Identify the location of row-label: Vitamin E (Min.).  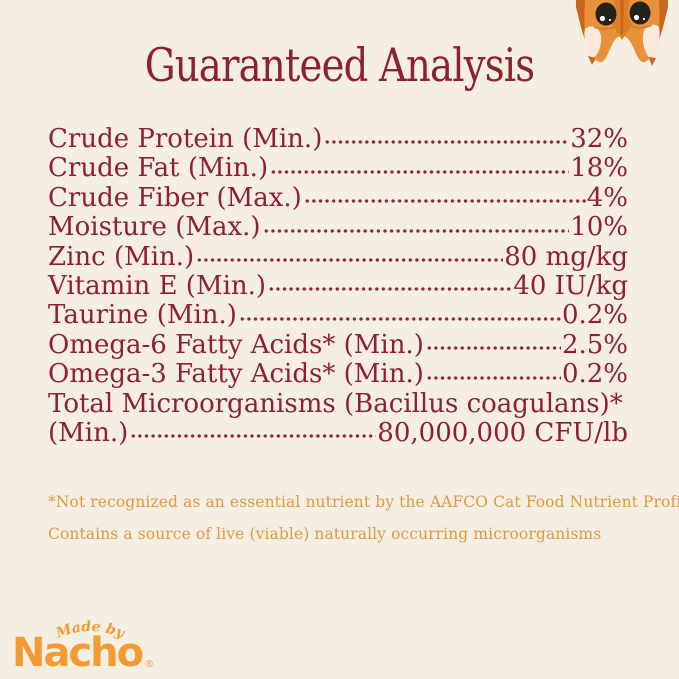
(157, 285).